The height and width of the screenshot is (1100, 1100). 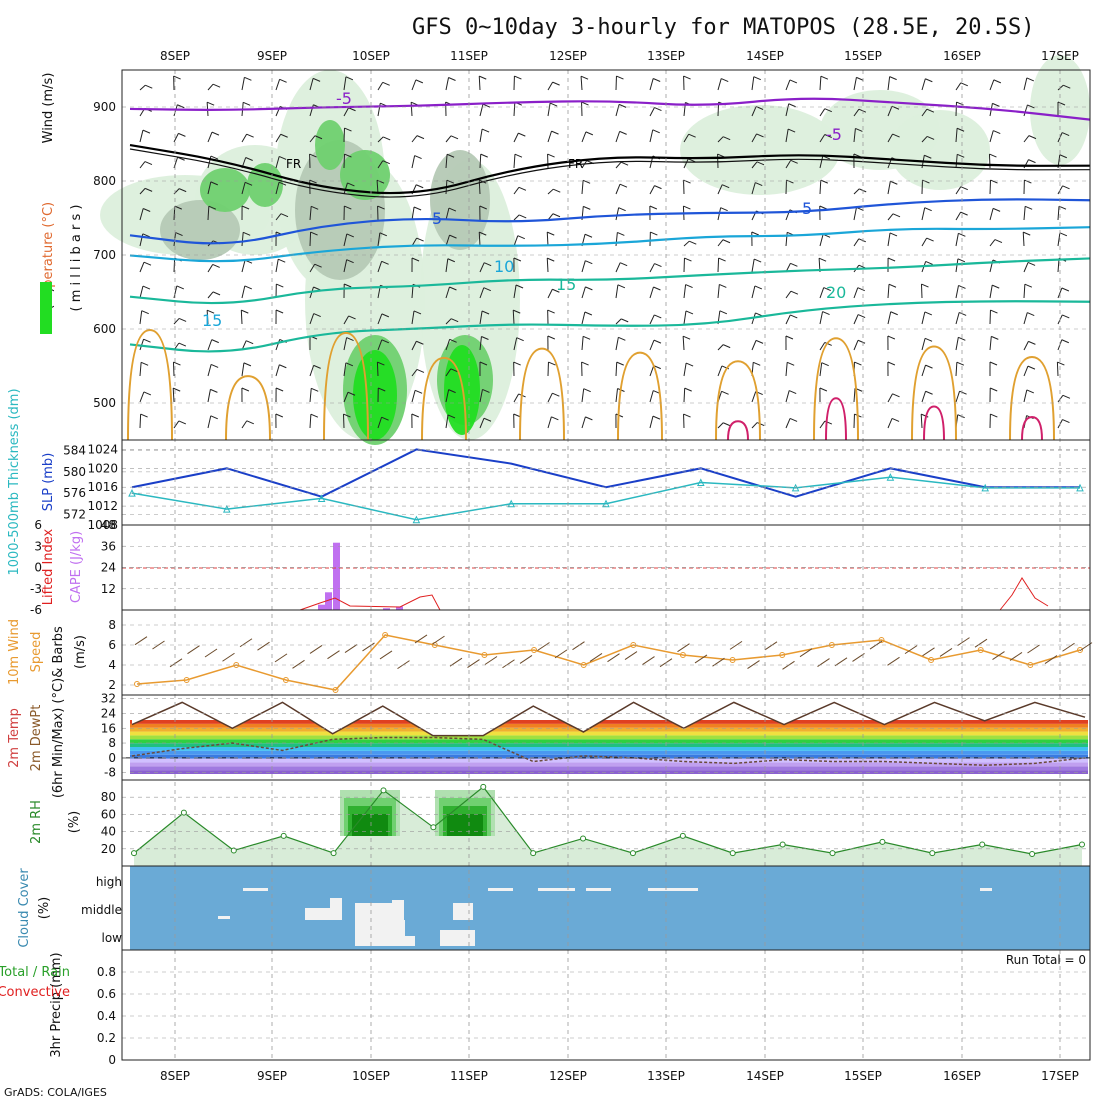 What do you see at coordinates (108, 849) in the screenshot?
I see `rh2m-tick-3: 20` at bounding box center [108, 849].